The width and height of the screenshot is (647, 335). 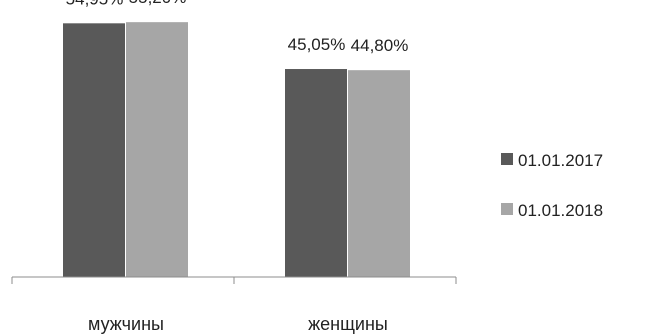 What do you see at coordinates (317, 44) in the screenshot?
I see `data-label: 45,05%` at bounding box center [317, 44].